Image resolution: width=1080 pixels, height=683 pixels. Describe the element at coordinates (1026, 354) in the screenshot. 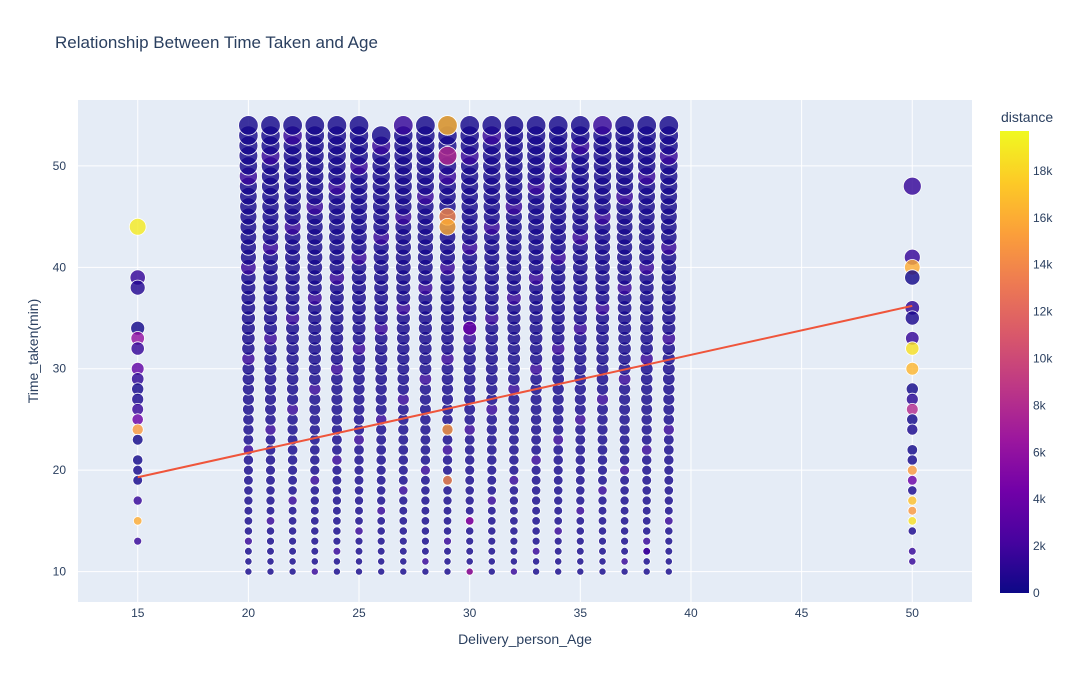

I see `colorbar: distance 0 2k 4k 6k 8k 10k 12k 14k 16k 18k` at that location.